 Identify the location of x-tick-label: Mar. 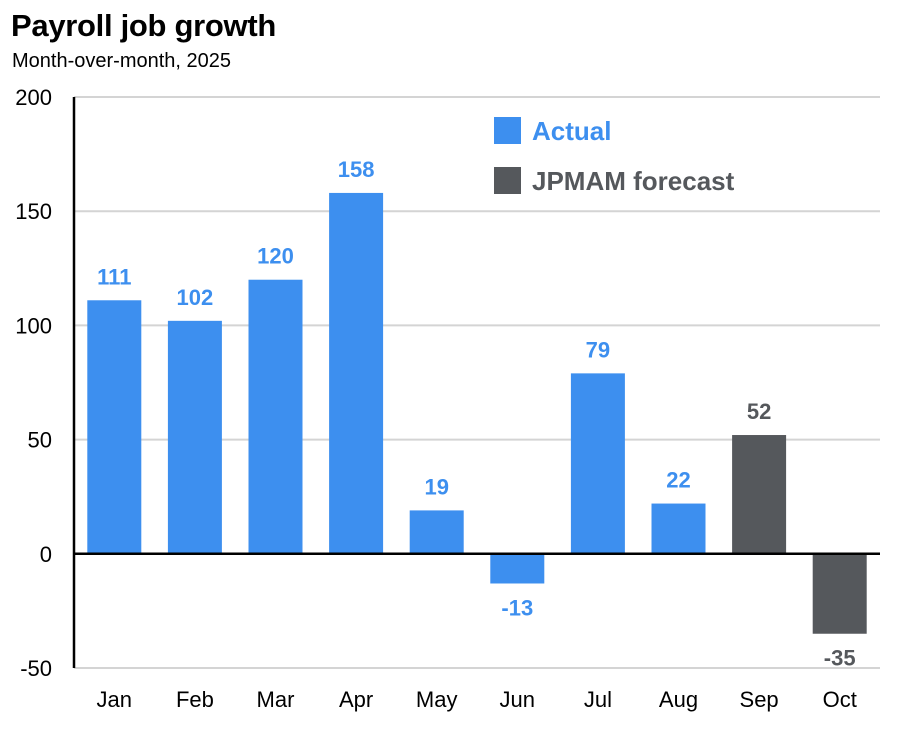
(276, 699).